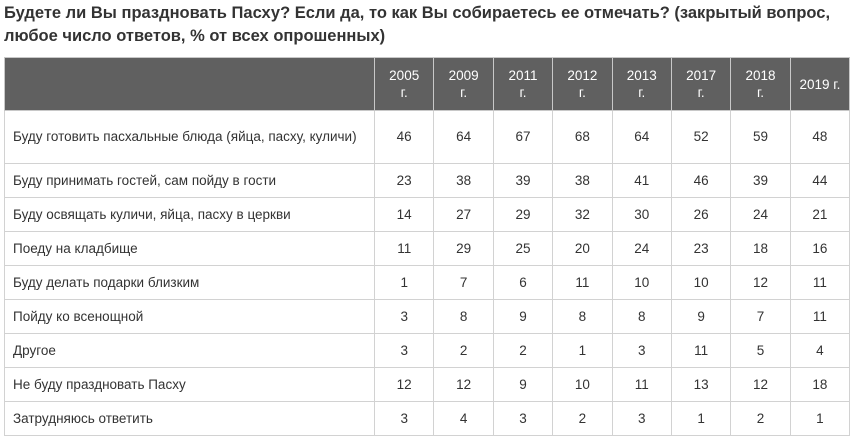 This screenshot has height=439, width=855. I want to click on header-year-2012: 2012 г., so click(582, 84).